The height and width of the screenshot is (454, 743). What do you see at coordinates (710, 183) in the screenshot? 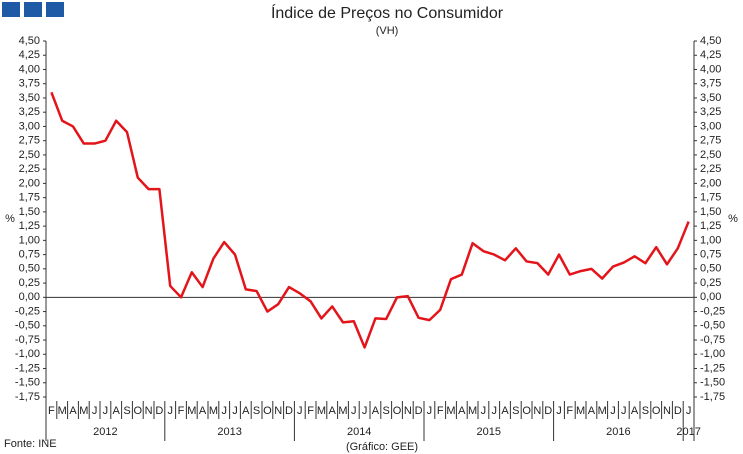
I see `y2-tick-label: 2,00` at bounding box center [710, 183].